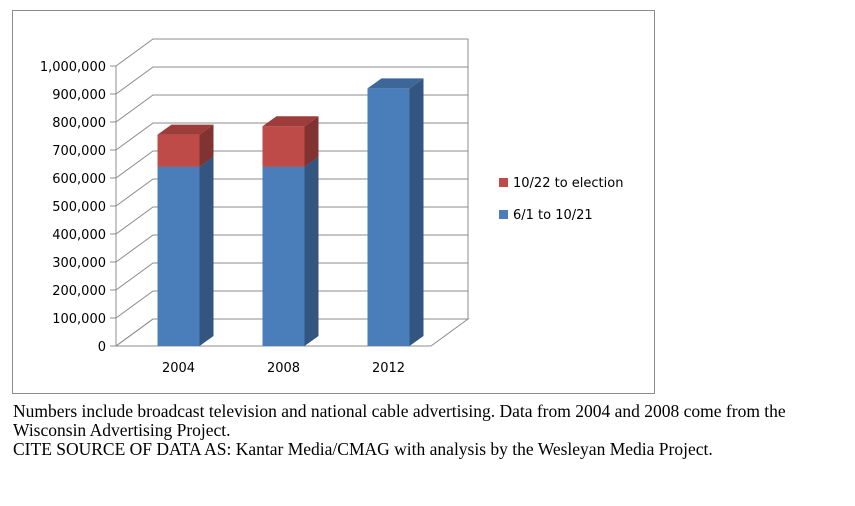  What do you see at coordinates (79, 95) in the screenshot?
I see `y-tick-label: 900,000` at bounding box center [79, 95].